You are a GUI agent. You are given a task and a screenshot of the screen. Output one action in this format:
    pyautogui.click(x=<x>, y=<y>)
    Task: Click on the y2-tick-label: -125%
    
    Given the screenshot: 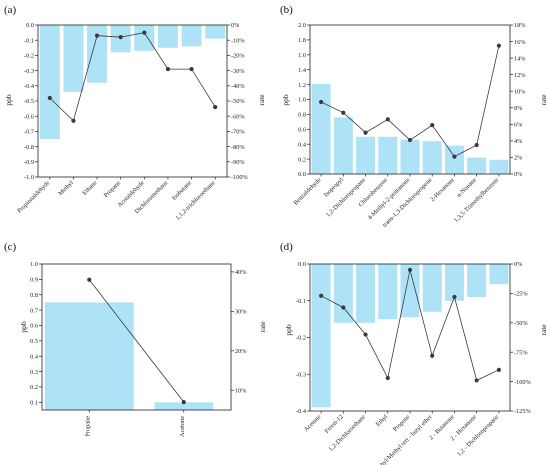 What is the action you would take?
    pyautogui.click(x=523, y=411)
    